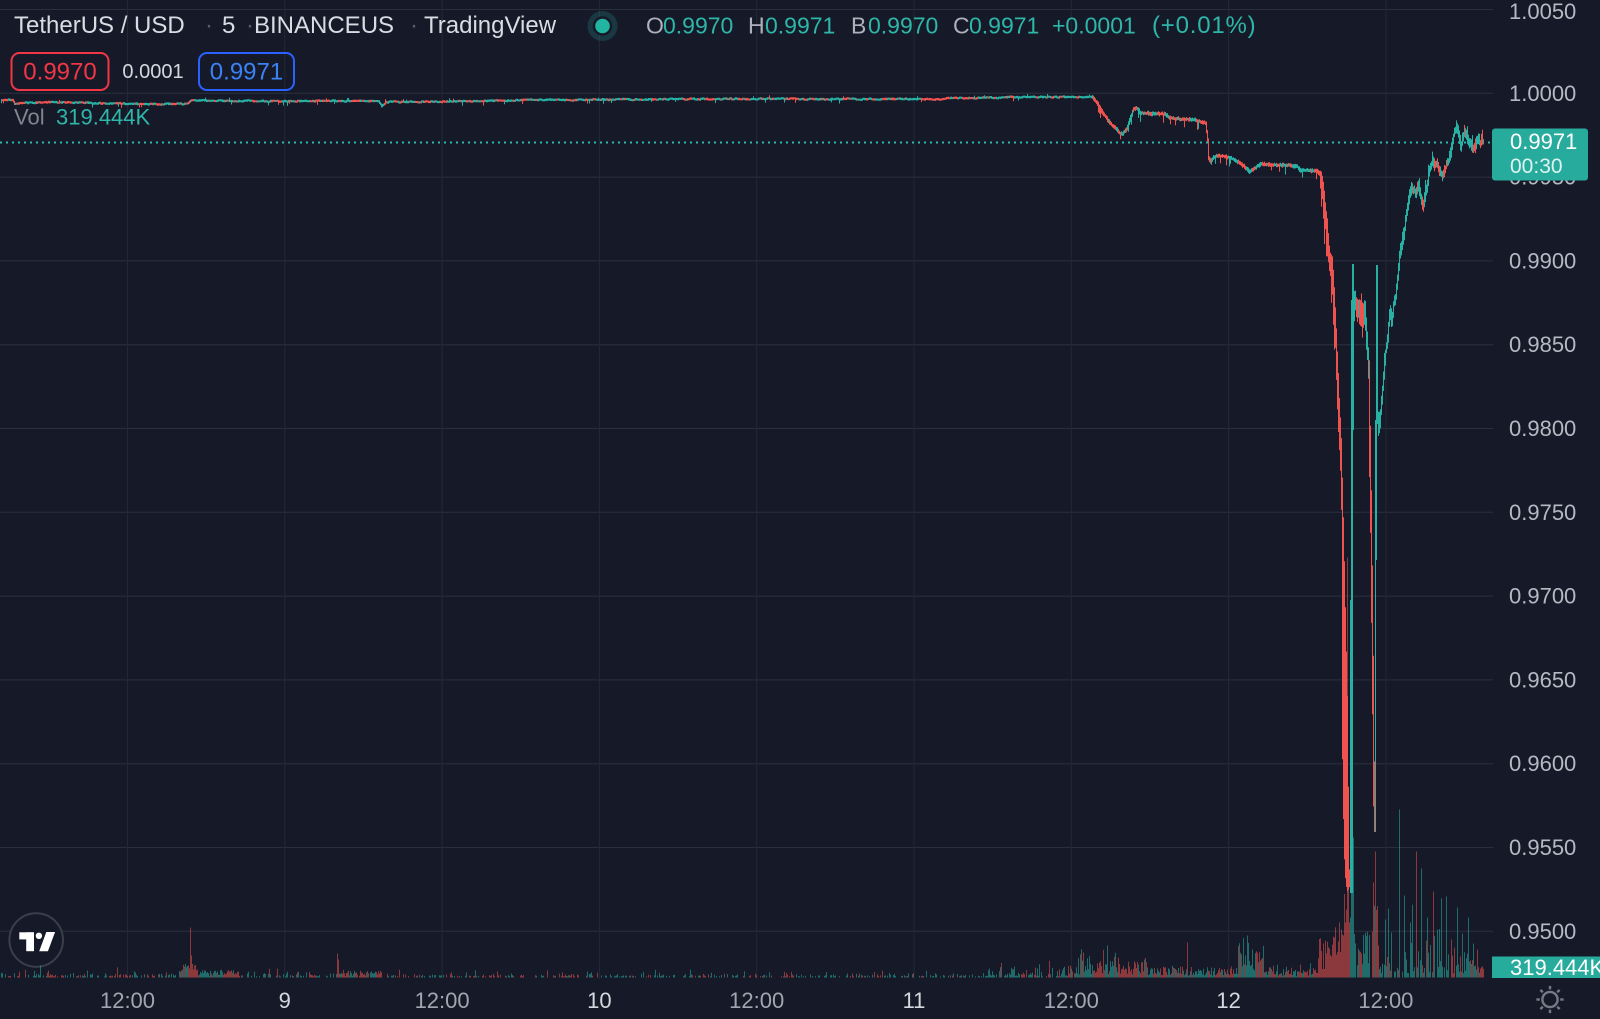 The height and width of the screenshot is (1019, 1600). What do you see at coordinates (1094, 26) in the screenshot?
I see `svg-text: +0.0001` at bounding box center [1094, 26].